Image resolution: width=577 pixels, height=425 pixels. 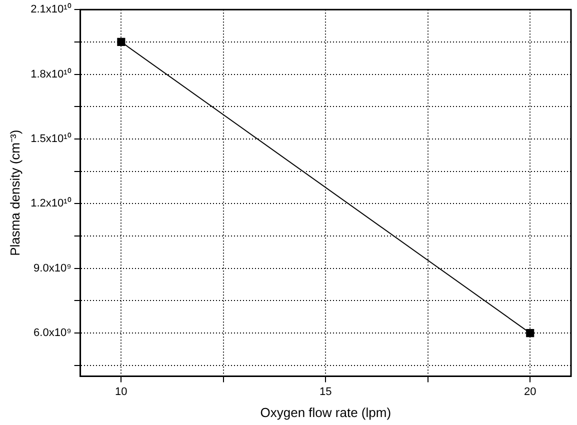 What do you see at coordinates (51, 9) in the screenshot?
I see `y-tick-label: 2.1x10¹⁰` at bounding box center [51, 9].